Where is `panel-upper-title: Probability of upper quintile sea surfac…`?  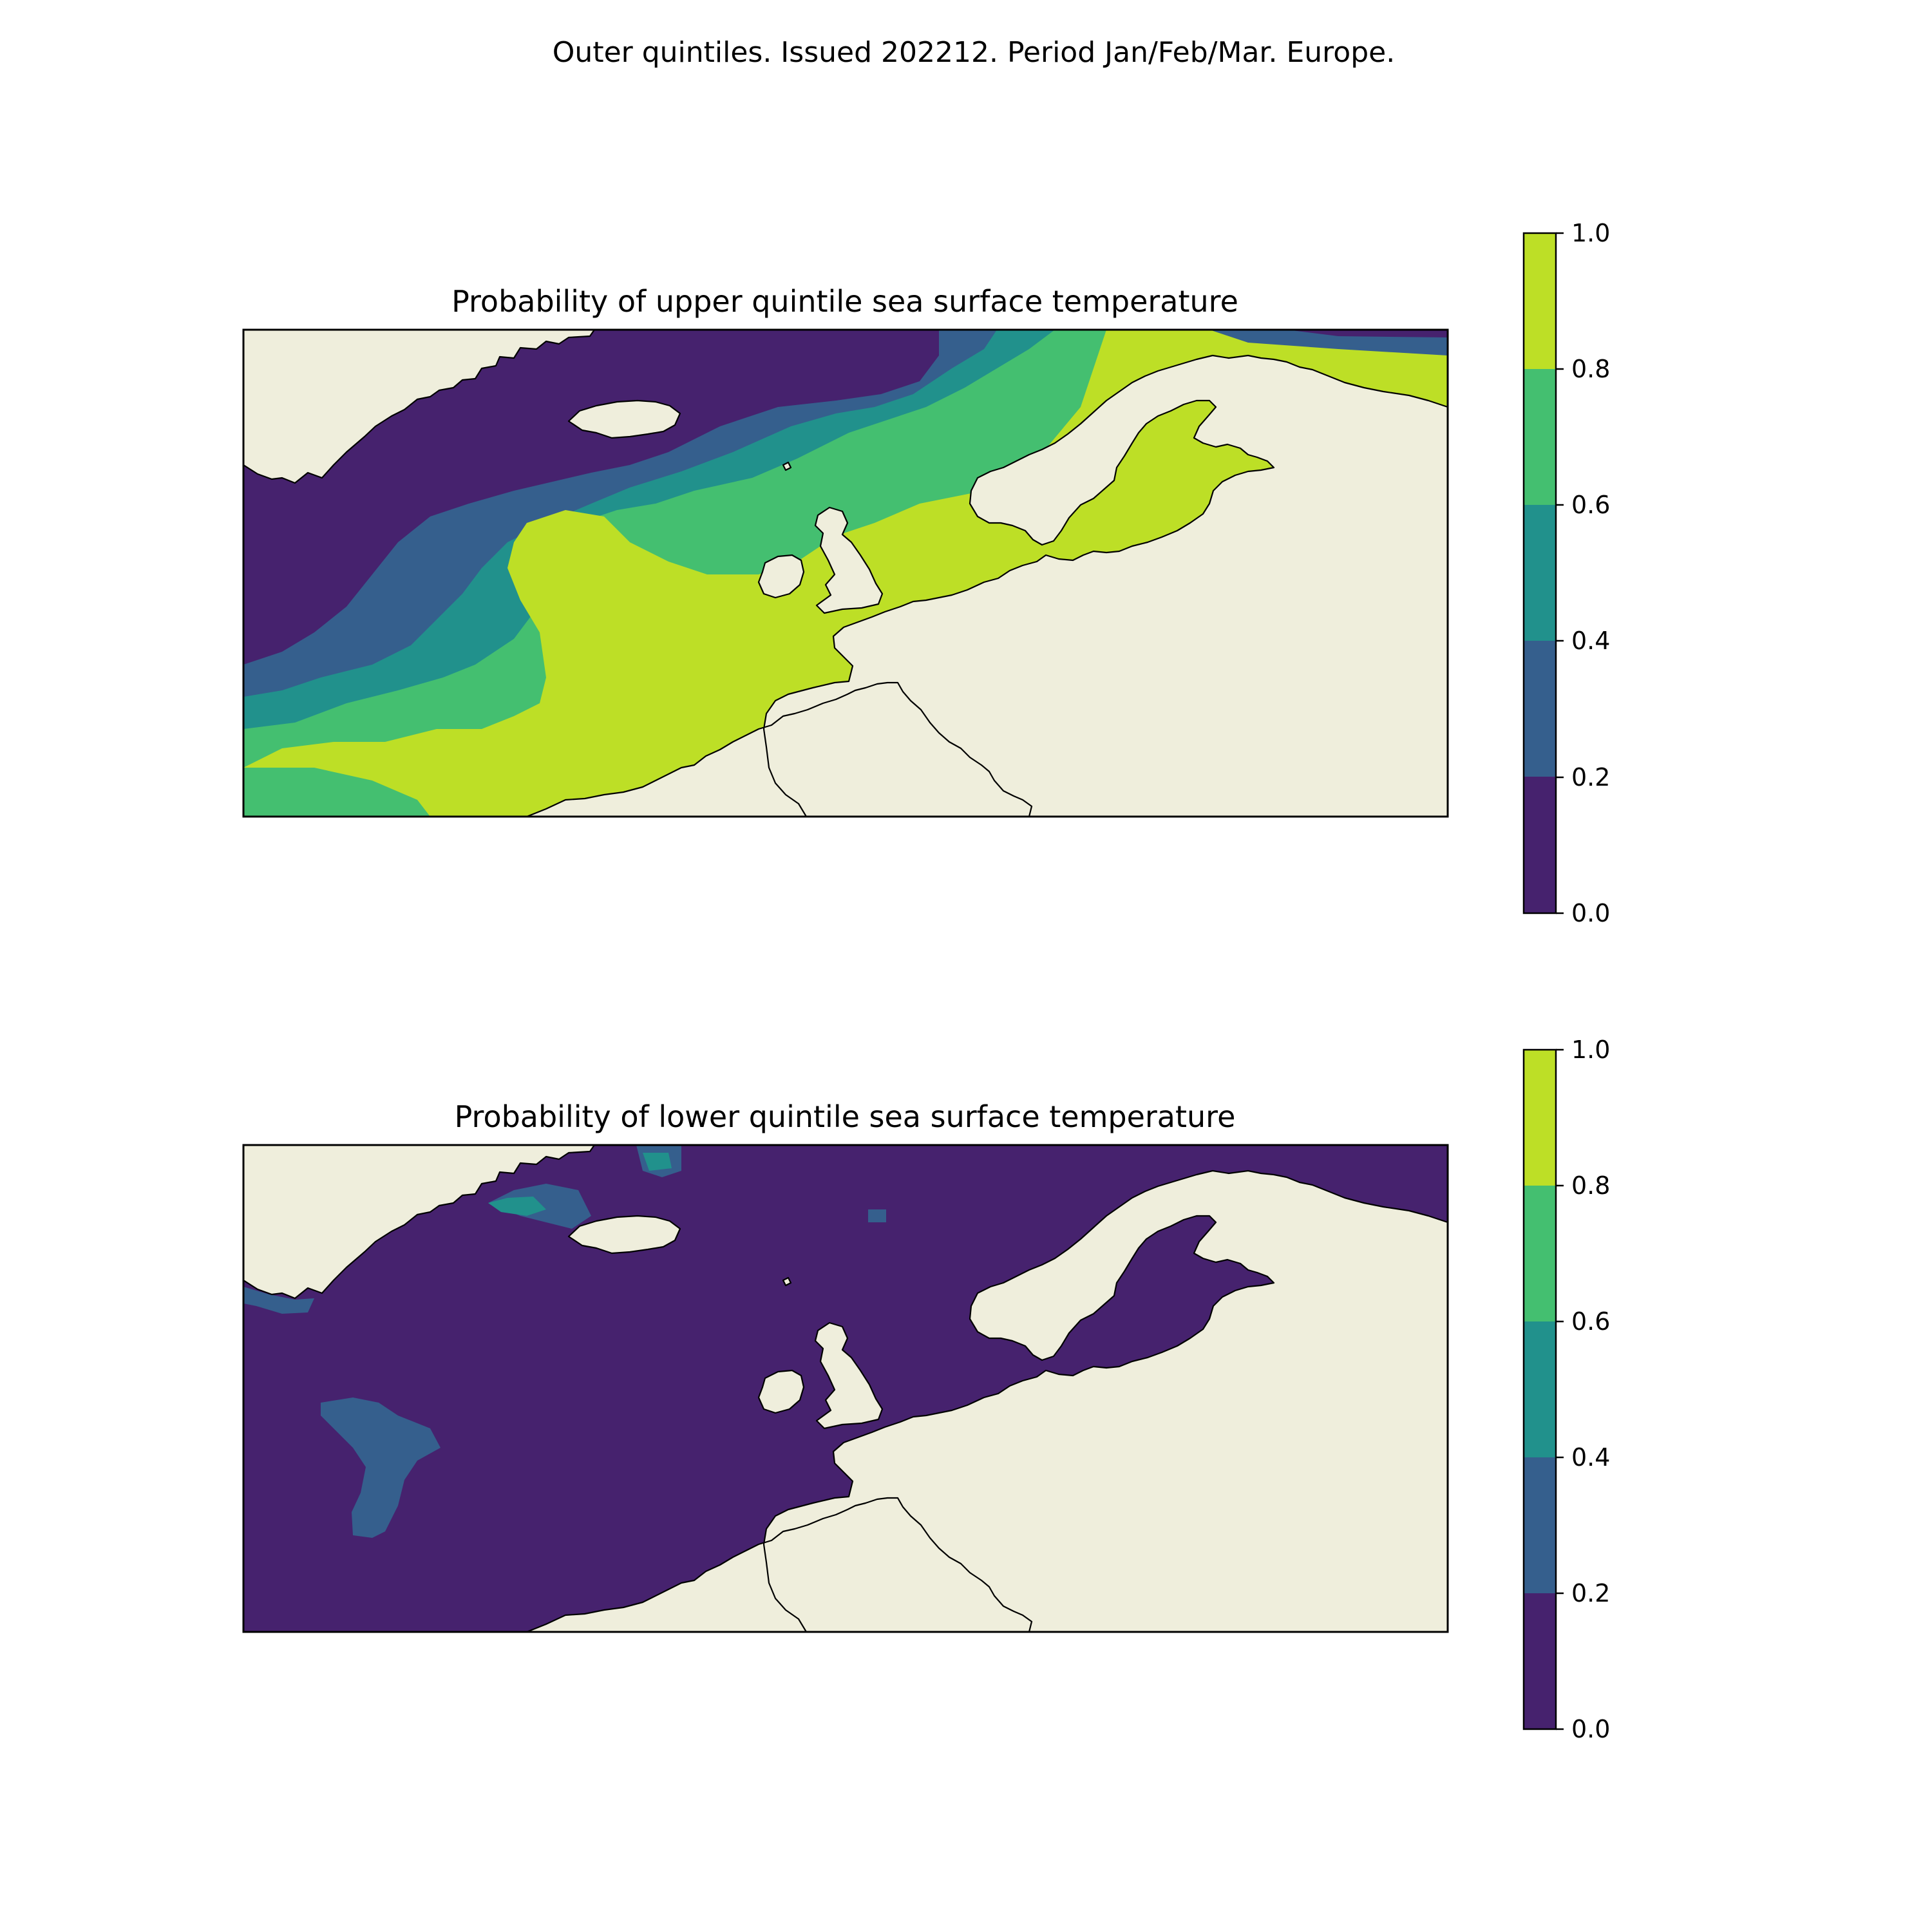
panel-upper-title: Probability of upper quintile sea surfac… is located at coordinates (845, 301).